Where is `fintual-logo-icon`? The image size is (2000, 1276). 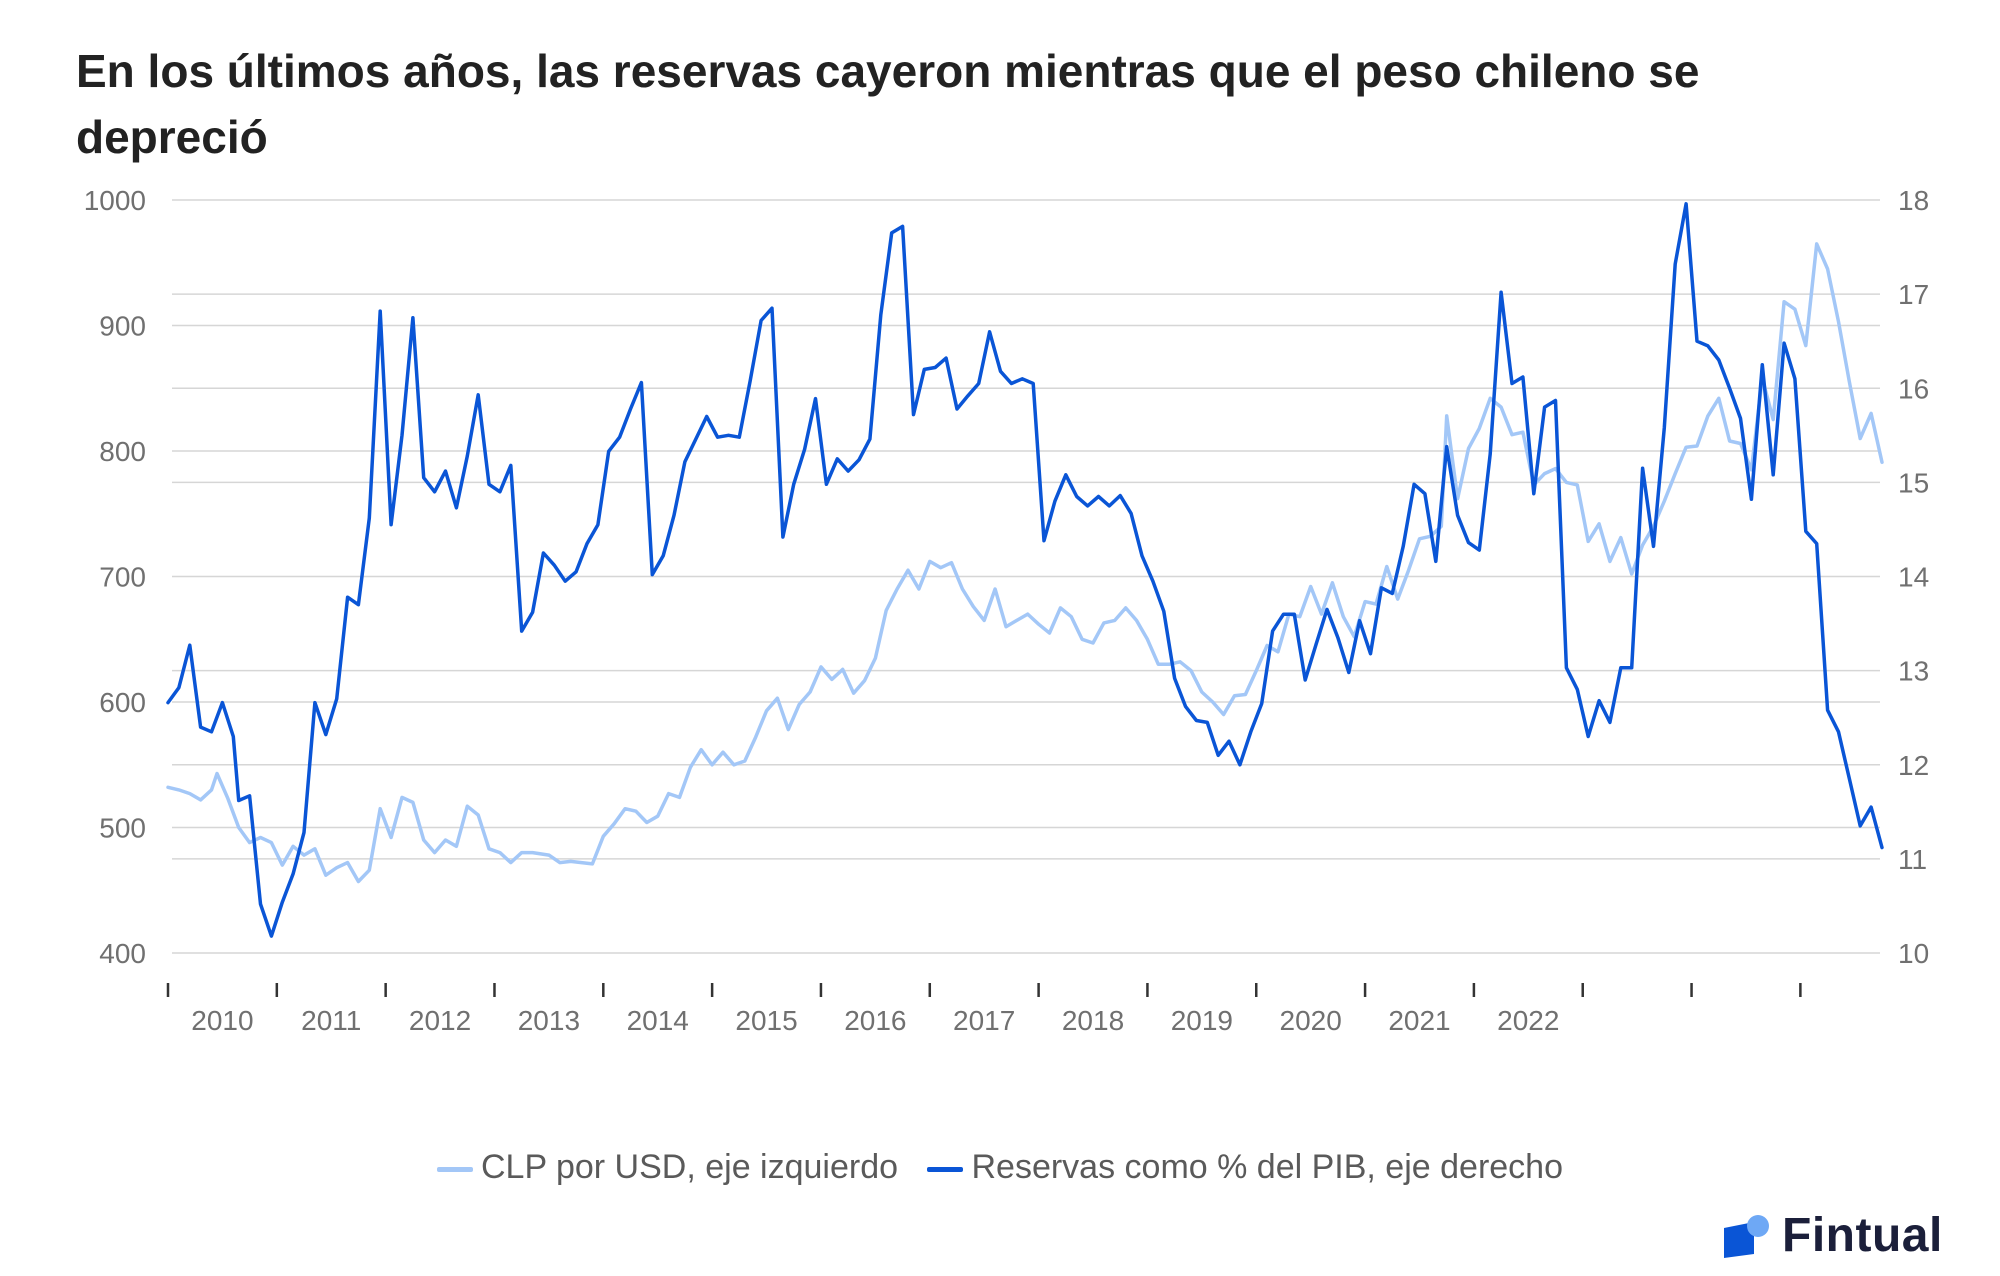 fintual-logo-icon is located at coordinates (1746, 1236).